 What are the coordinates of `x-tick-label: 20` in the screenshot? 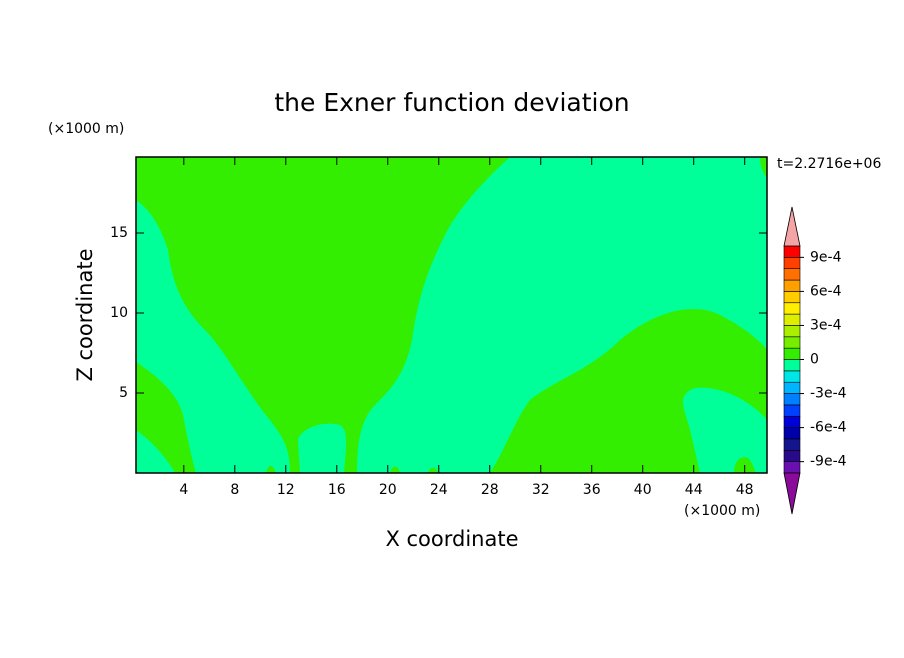 It's located at (388, 490).